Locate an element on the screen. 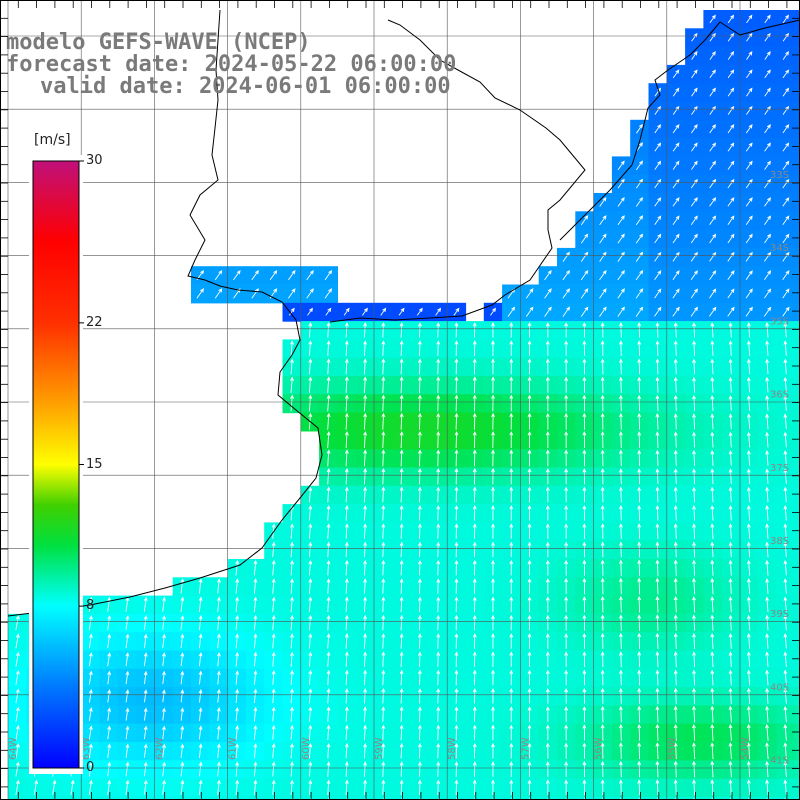  lon-label: 64W is located at coordinates (13, 748).